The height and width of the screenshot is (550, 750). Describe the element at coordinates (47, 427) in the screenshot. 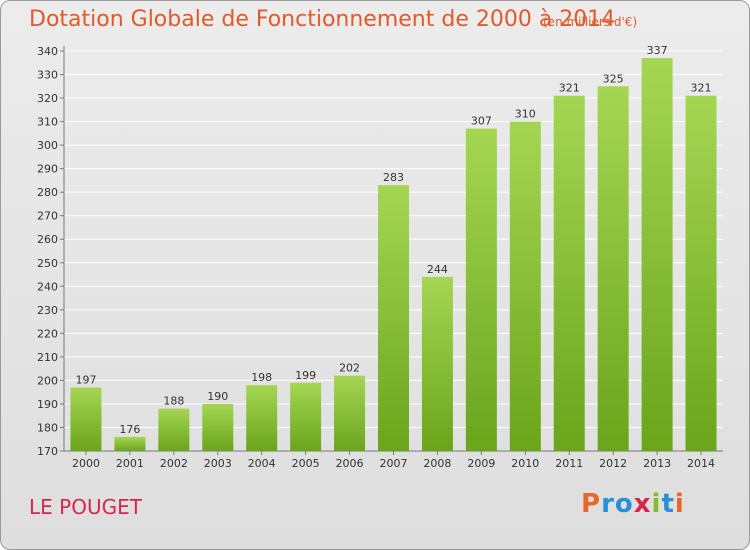

I see `y-tick-label: 180` at that location.